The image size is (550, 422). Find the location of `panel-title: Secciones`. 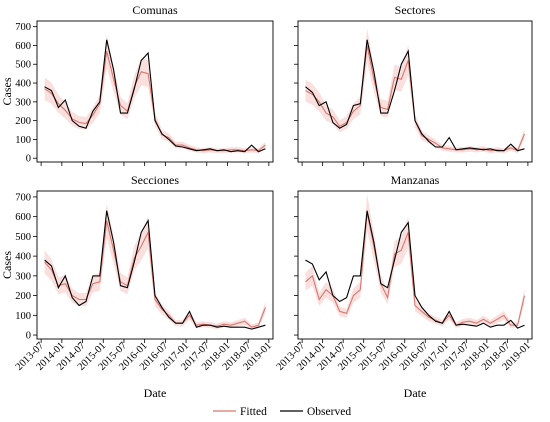

panel-title: Secciones is located at coordinates (155, 180).